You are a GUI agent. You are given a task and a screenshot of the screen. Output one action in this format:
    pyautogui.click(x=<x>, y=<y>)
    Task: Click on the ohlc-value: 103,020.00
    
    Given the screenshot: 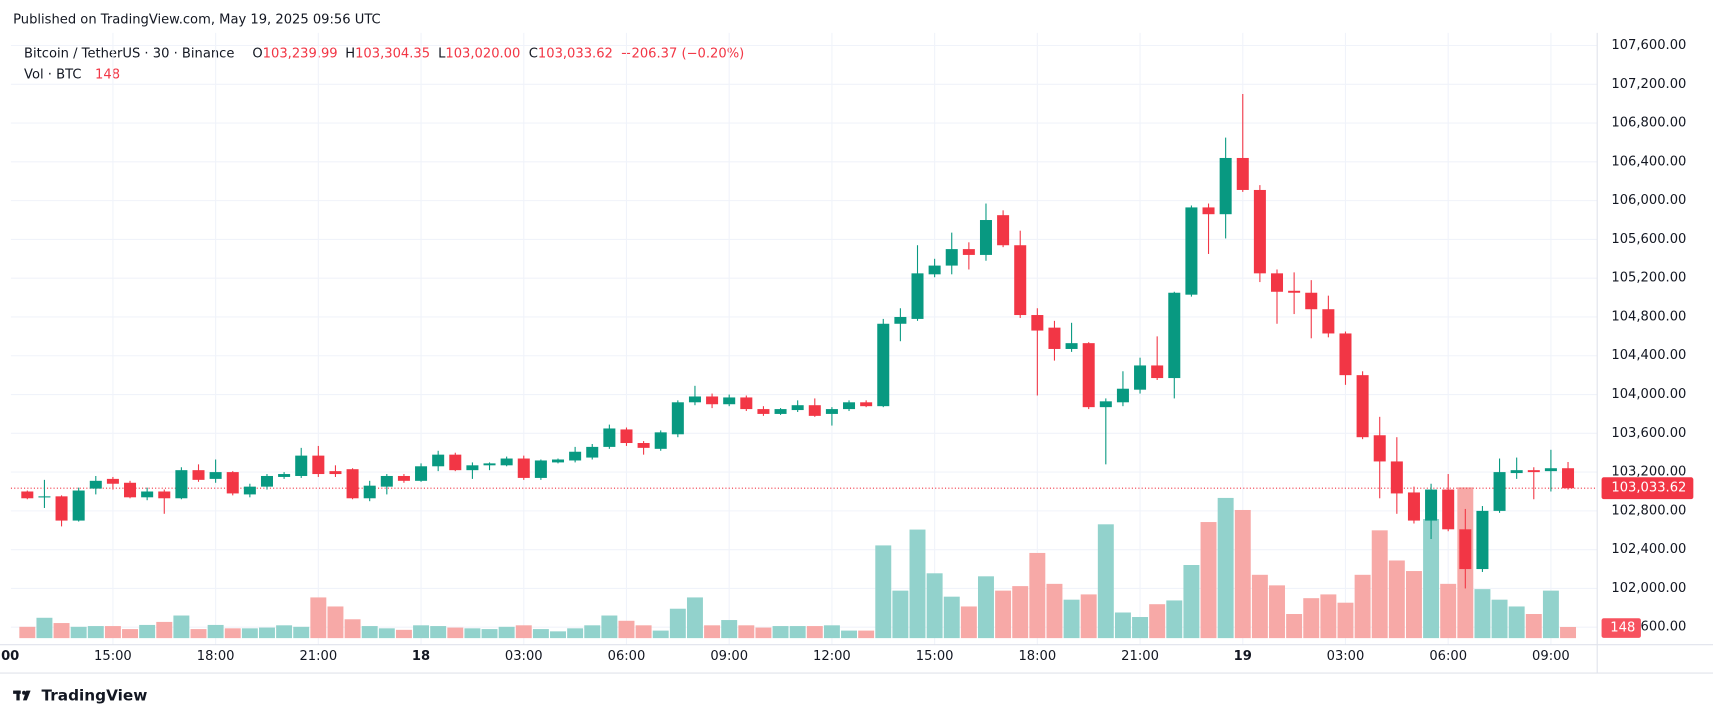 What is the action you would take?
    pyautogui.click(x=482, y=53)
    